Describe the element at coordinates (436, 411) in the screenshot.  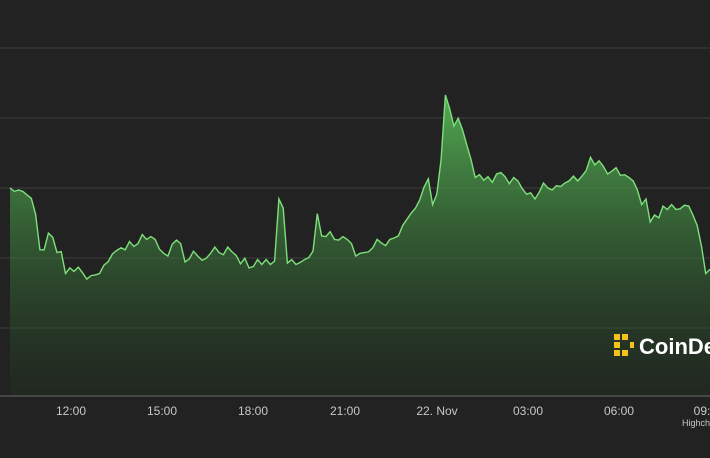
I see `x-tick-label: 22. Nov` at that location.